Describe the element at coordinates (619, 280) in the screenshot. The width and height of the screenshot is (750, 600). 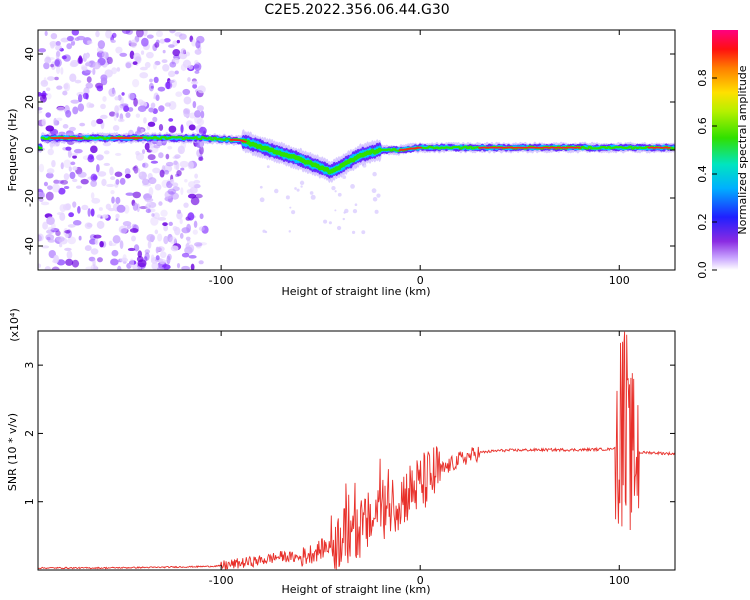
I see `spectrogram-xtick-label: 100` at that location.